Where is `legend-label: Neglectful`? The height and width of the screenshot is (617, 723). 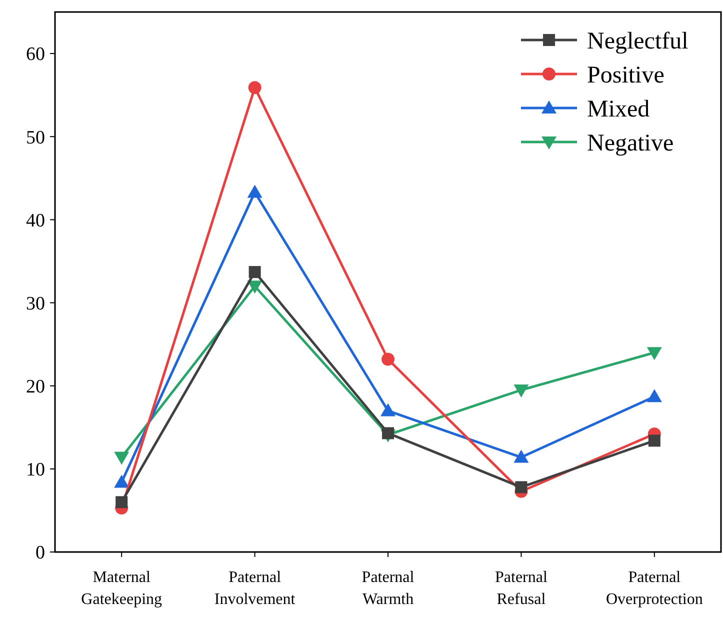
legend-label: Neglectful is located at coordinates (638, 41).